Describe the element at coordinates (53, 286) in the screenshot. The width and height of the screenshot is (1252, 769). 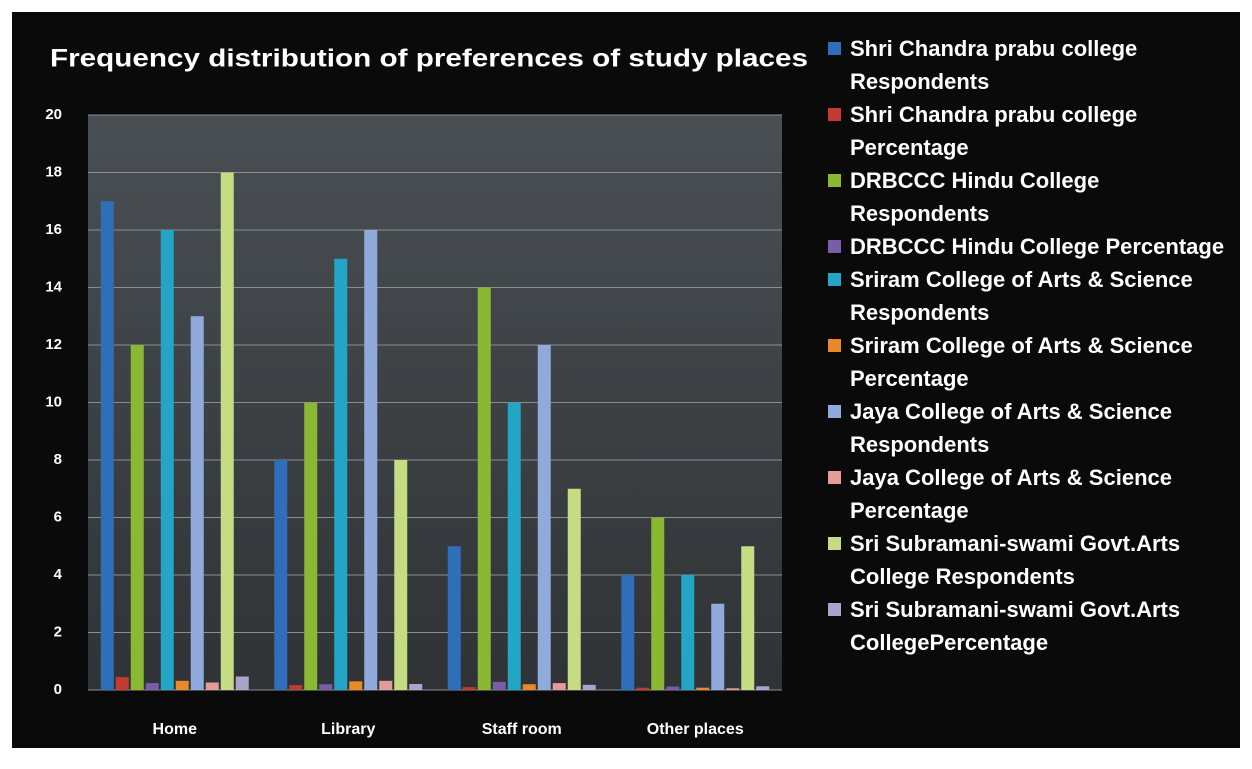
I see `y-tick-label: 14` at that location.